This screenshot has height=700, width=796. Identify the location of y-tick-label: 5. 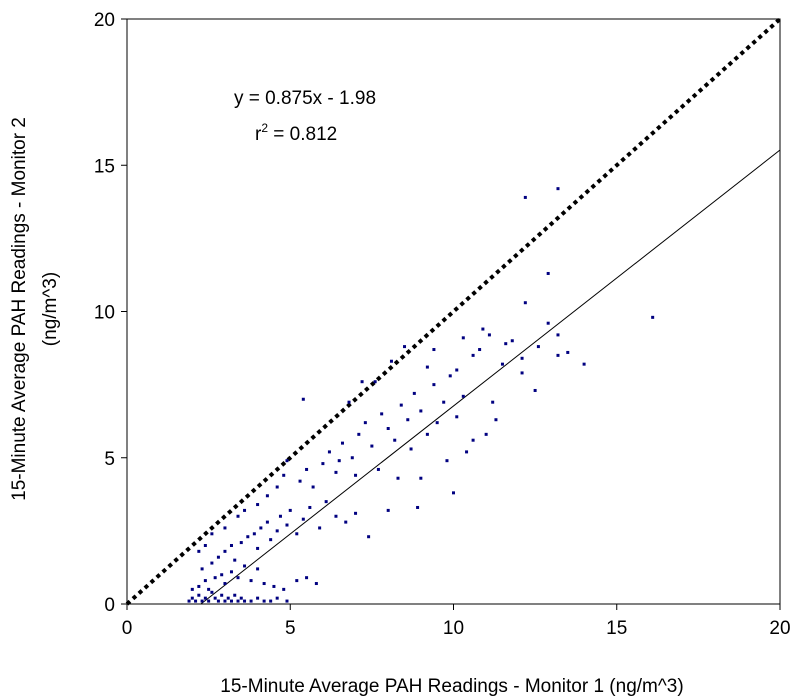
(109, 459).